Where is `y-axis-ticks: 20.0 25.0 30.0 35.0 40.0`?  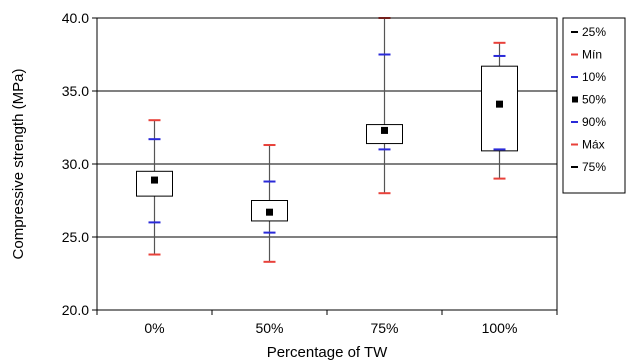 y-axis-ticks: 20.0 25.0 30.0 35.0 40.0 is located at coordinates (79, 164).